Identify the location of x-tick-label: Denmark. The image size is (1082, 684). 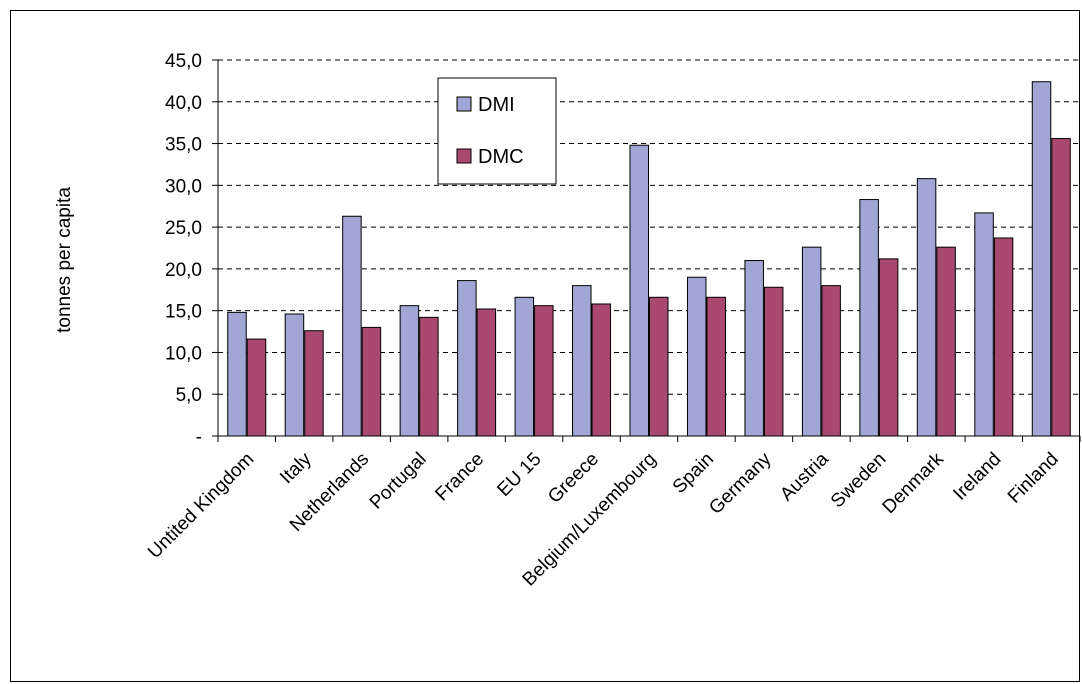
(914, 483).